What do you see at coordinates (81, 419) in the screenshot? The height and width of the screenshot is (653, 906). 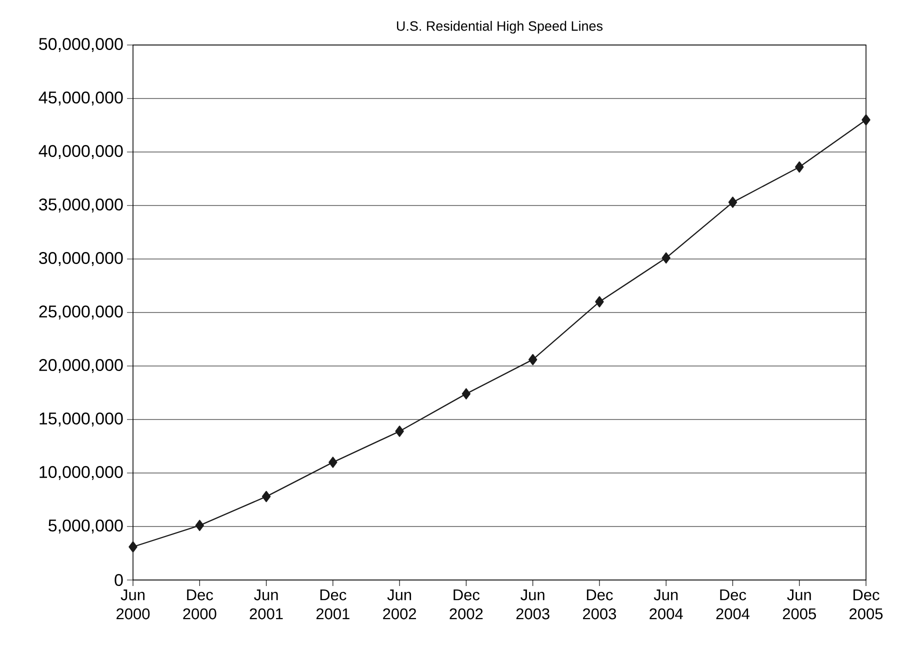 I see `y-tick-label: 15,000,000` at bounding box center [81, 419].